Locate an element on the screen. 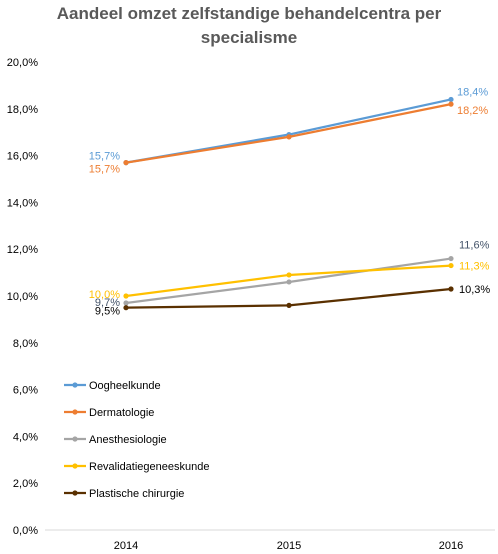  data-label: 11,3% is located at coordinates (474, 267).